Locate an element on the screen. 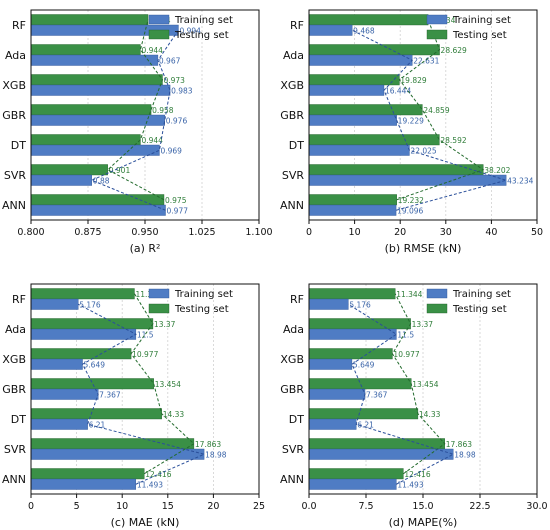 The height and width of the screenshot is (530, 550). data-label-training: 19.096 is located at coordinates (410, 210).